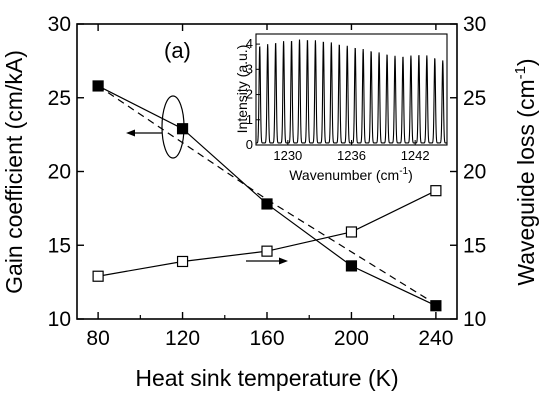  I want to click on x-tick-label: 120, so click(182, 338).